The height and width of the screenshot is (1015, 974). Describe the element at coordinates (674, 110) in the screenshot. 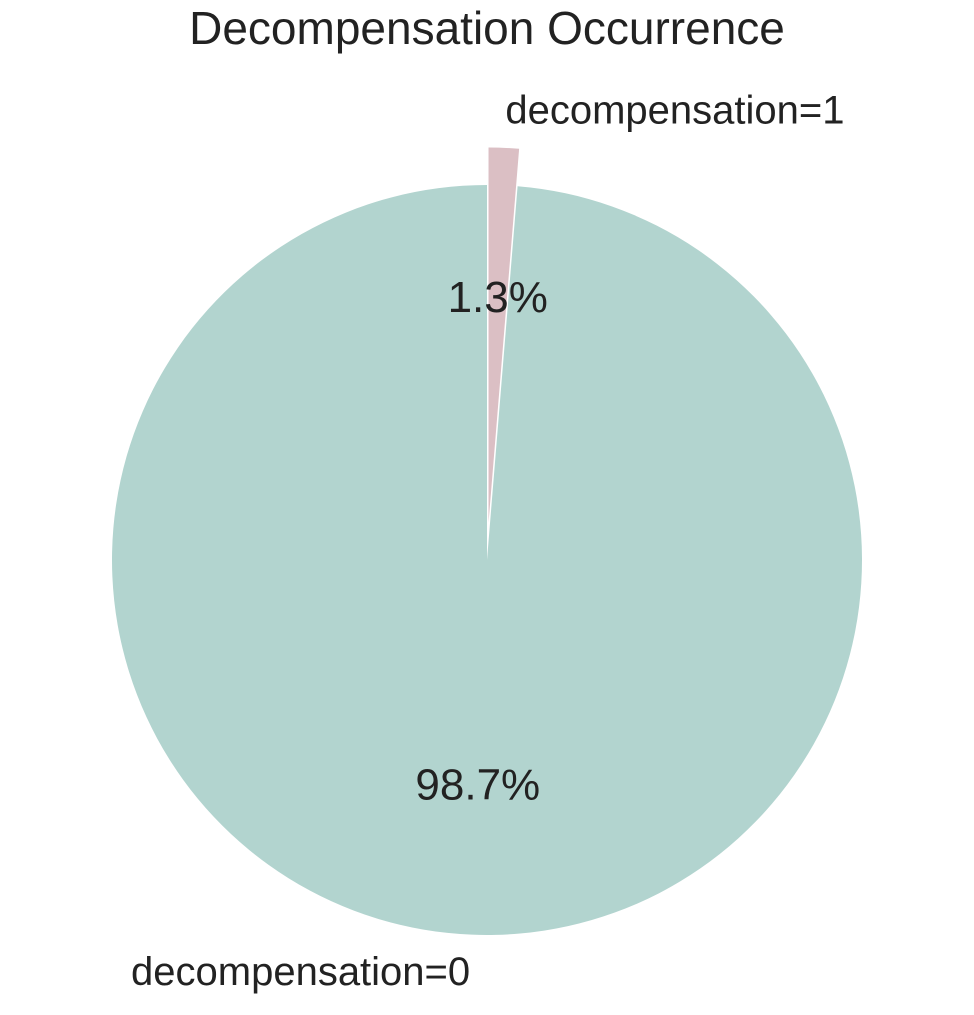

I see `pie-category-label-1: decompensation=1` at that location.